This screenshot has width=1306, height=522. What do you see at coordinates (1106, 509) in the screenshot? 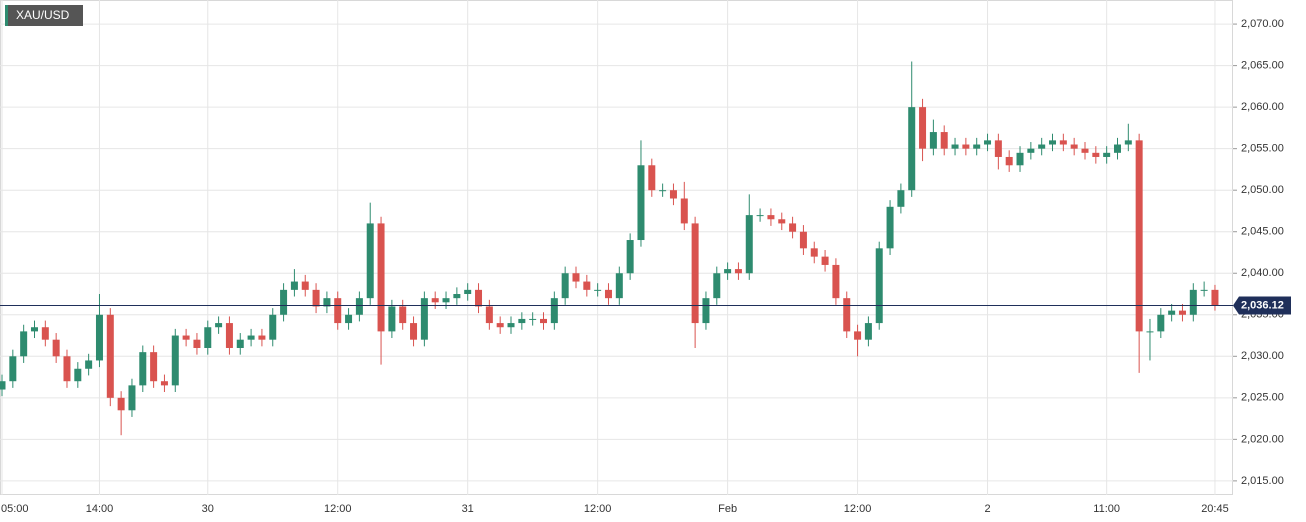
I see `x-tick-label: 11:00` at bounding box center [1106, 509].